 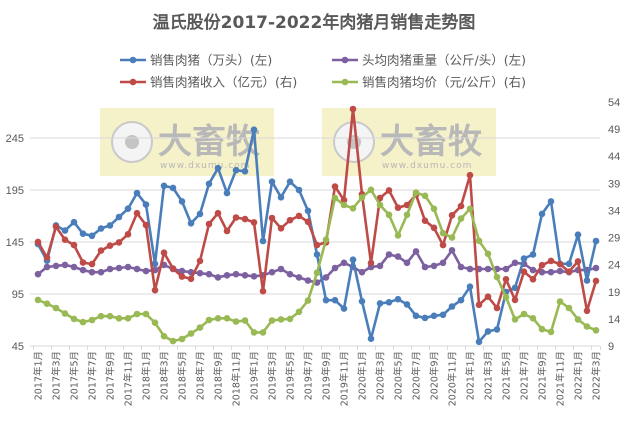 I want to click on x-tick-label: 2020年5月, so click(x=399, y=375).